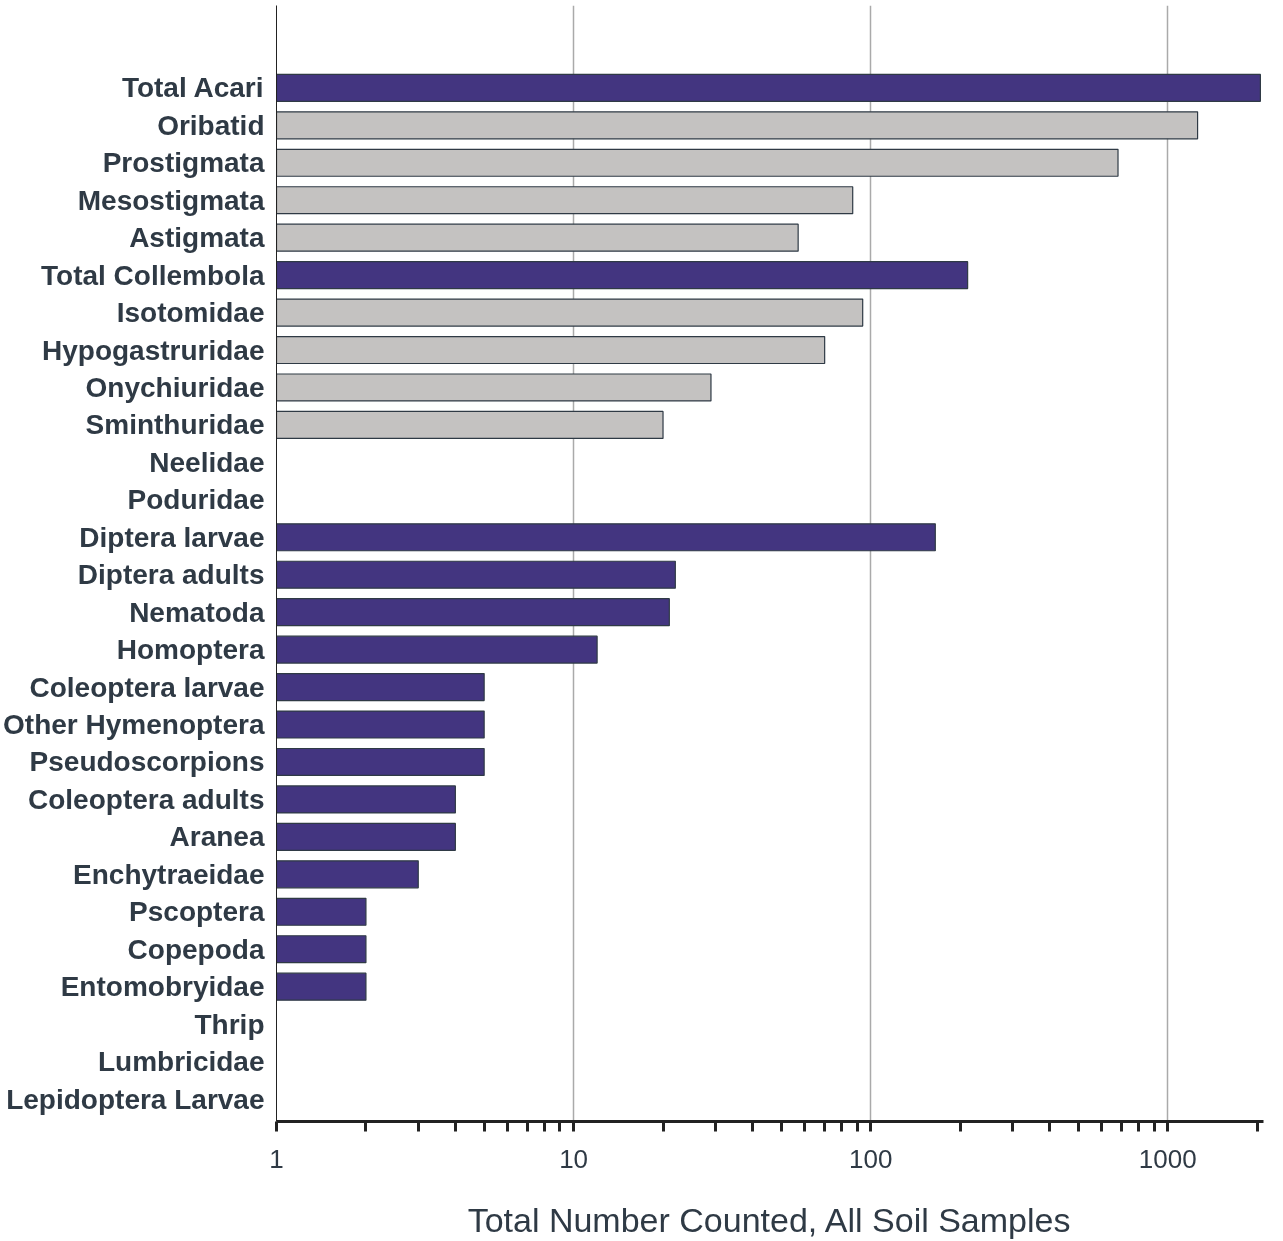  Describe the element at coordinates (171, 575) in the screenshot. I see `y-tick-label: Diptera adults` at that location.